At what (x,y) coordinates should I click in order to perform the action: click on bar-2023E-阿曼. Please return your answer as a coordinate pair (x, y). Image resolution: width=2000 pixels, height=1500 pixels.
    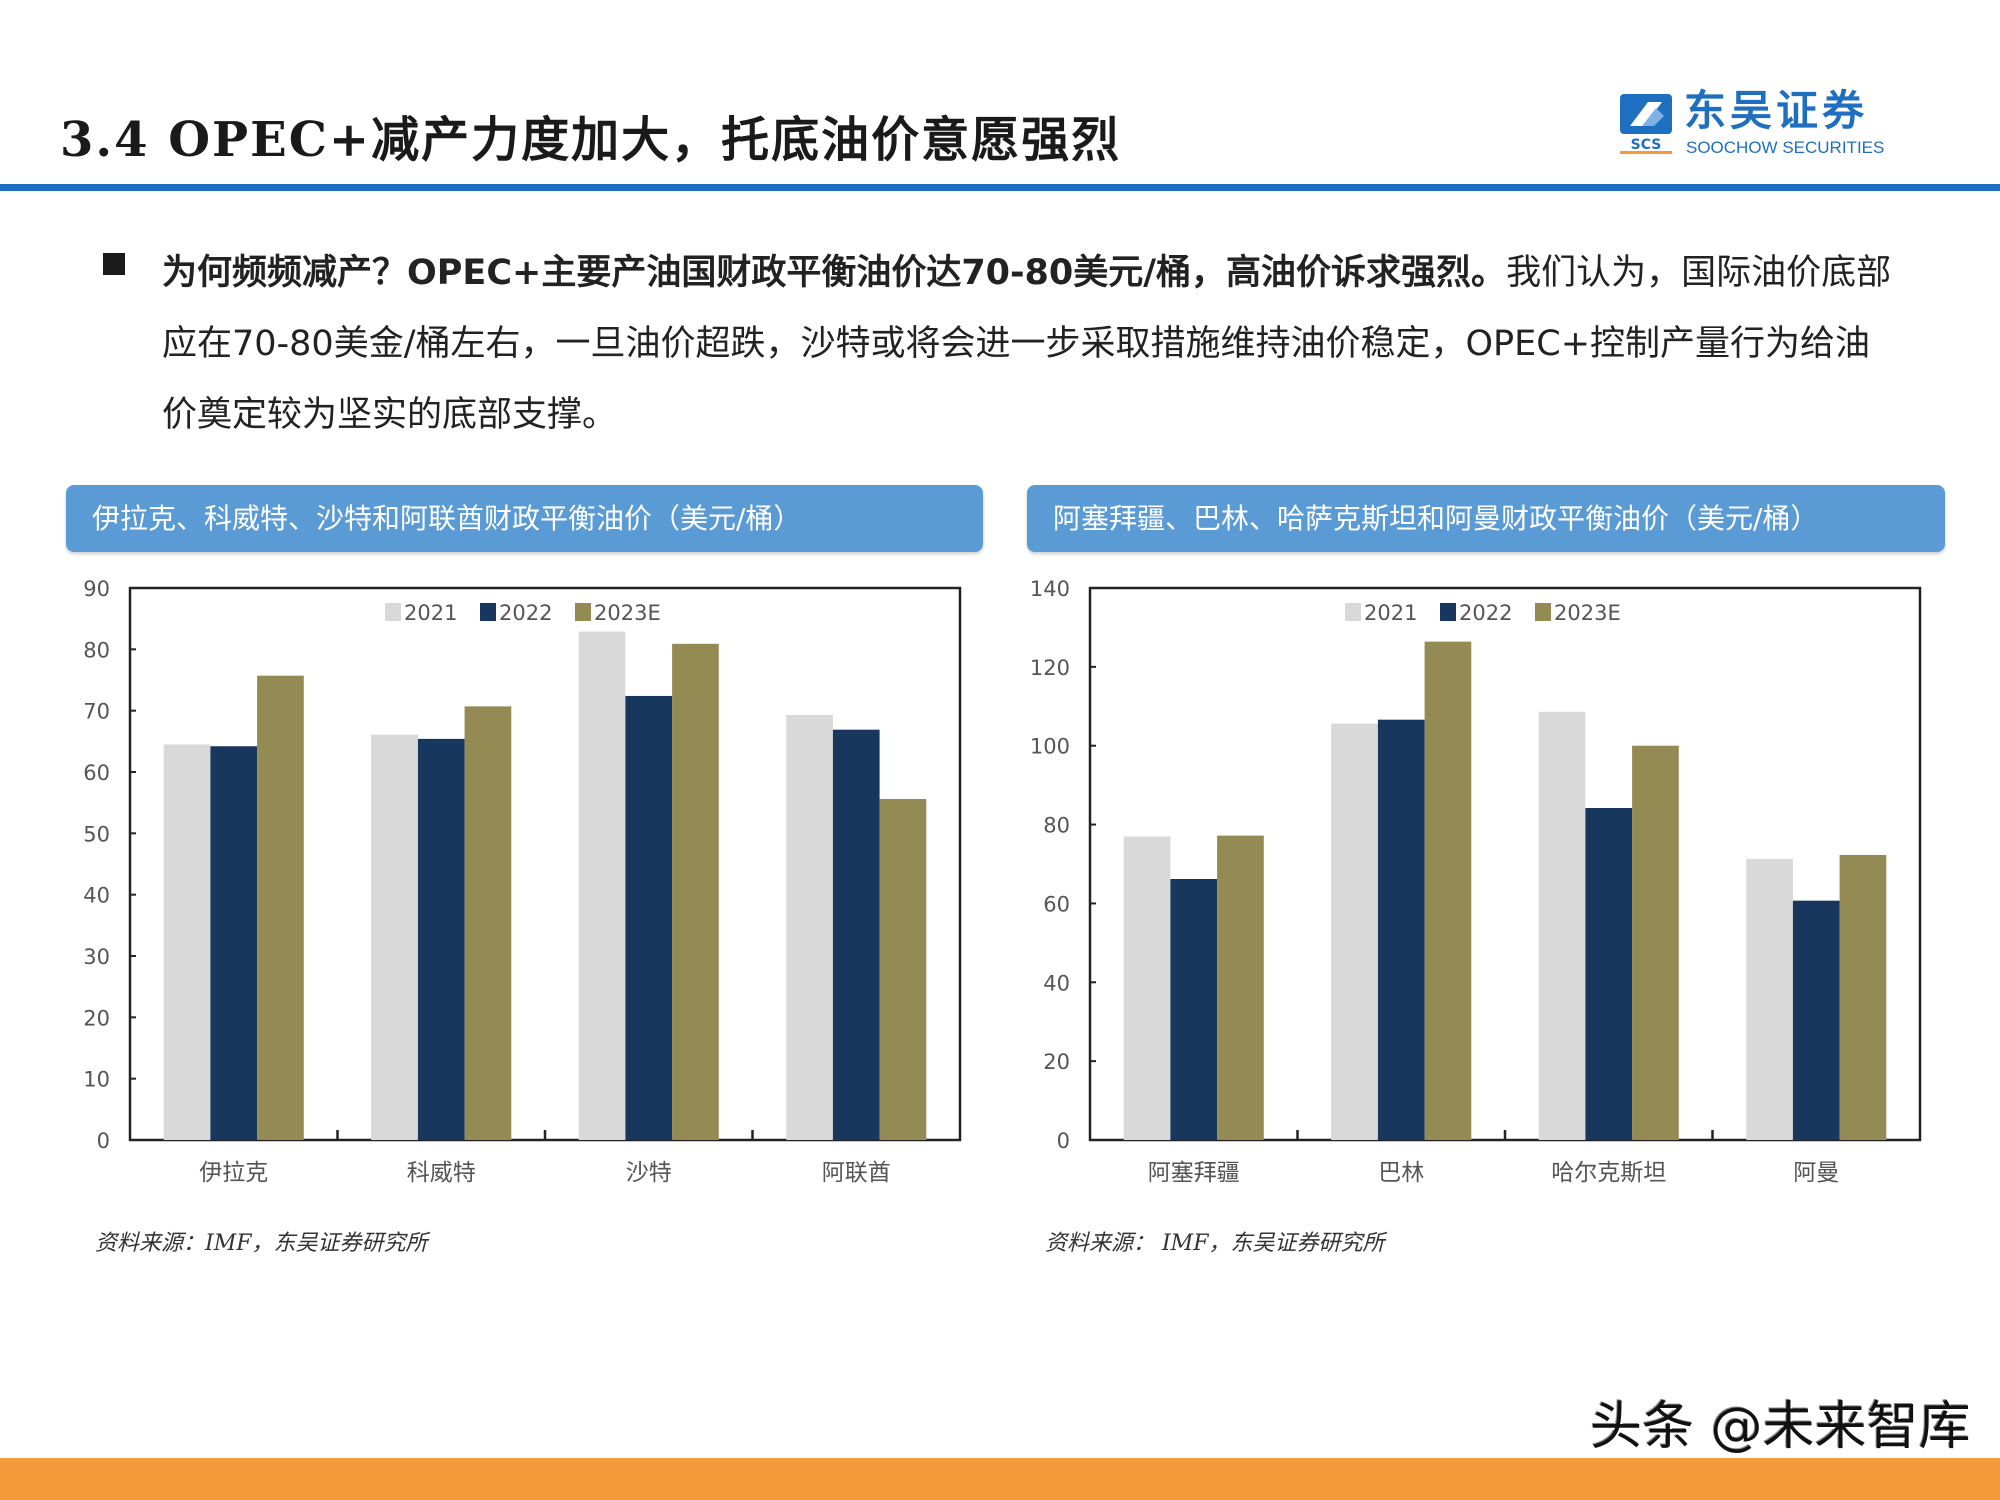
    Looking at the image, I should click on (1863, 997).